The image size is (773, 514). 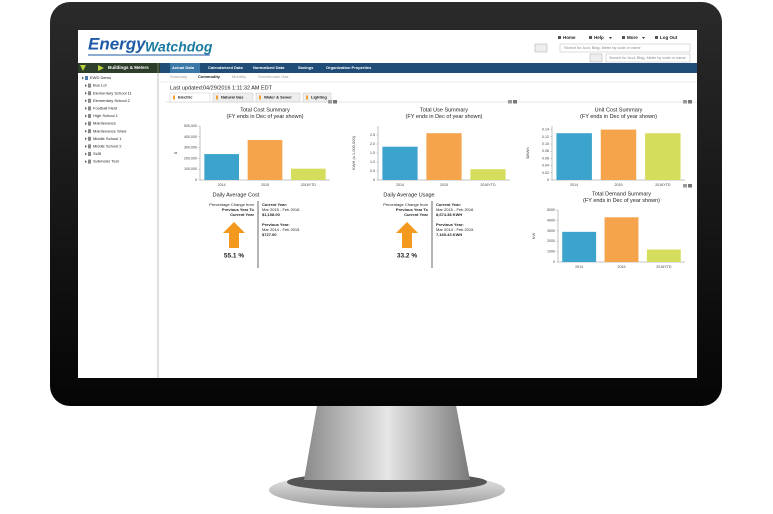 I want to click on commodity-tab-label: Water & Sewer, so click(x=278, y=97).